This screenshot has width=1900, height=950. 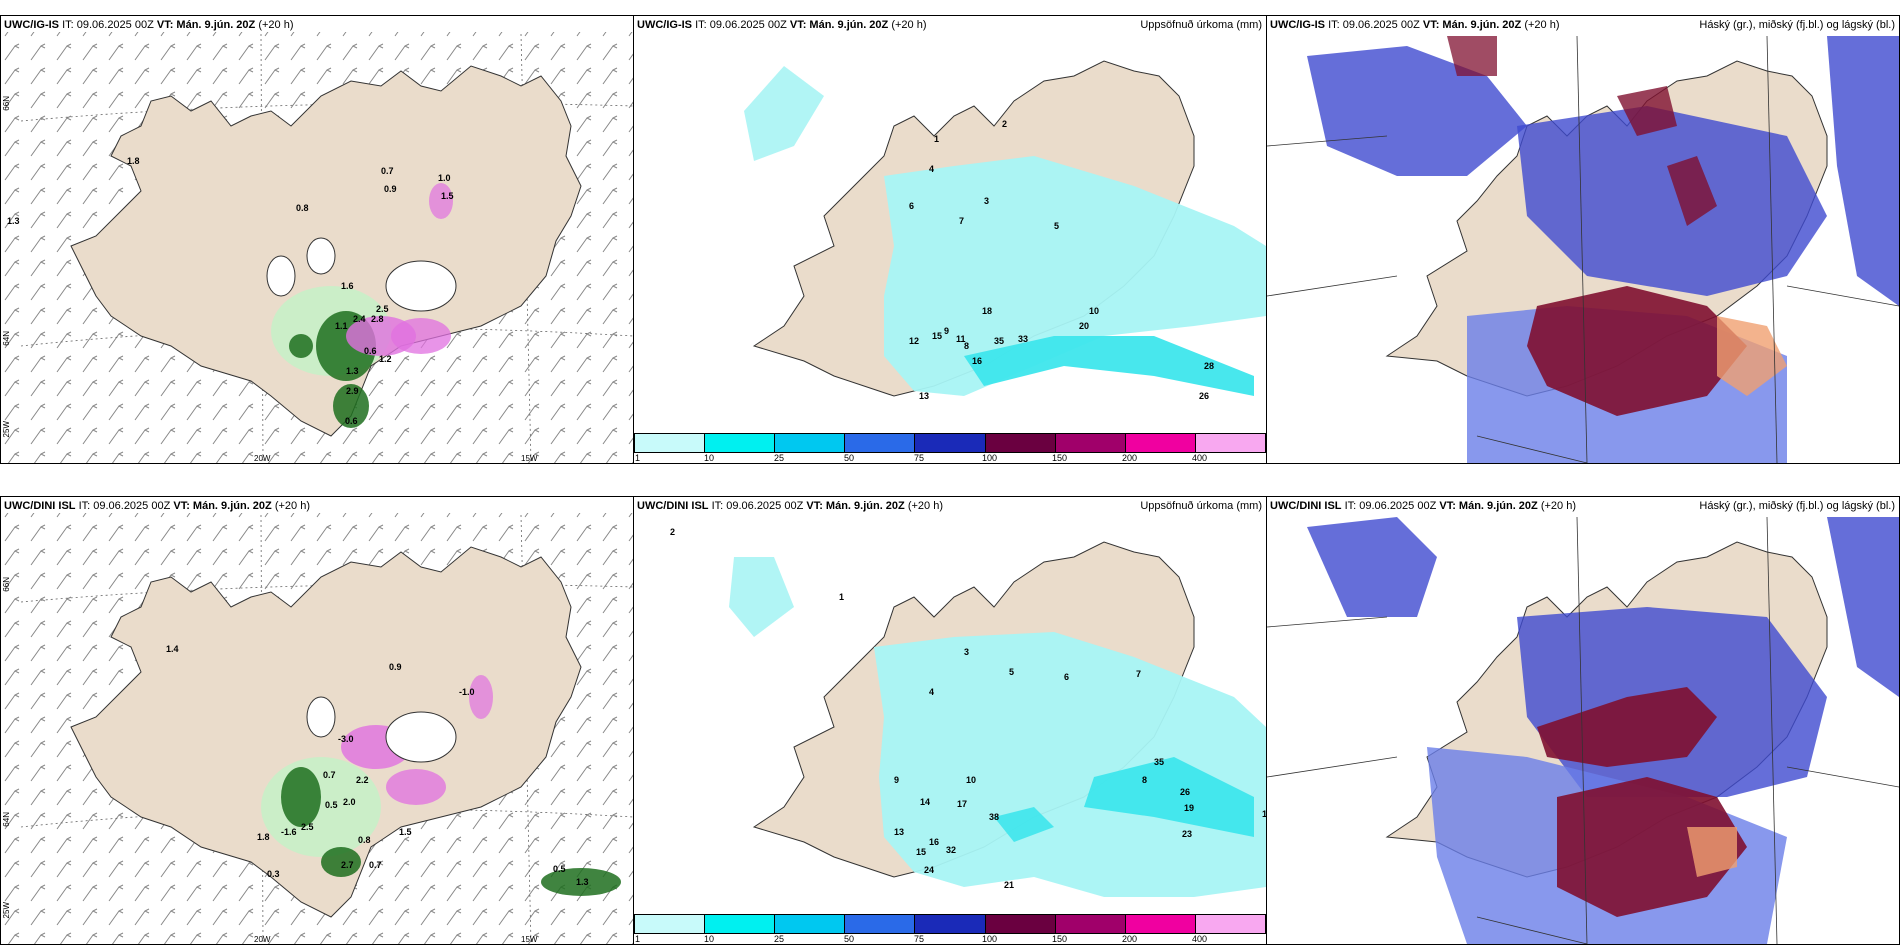 I want to click on precip-value: 11, so click(x=961, y=339).